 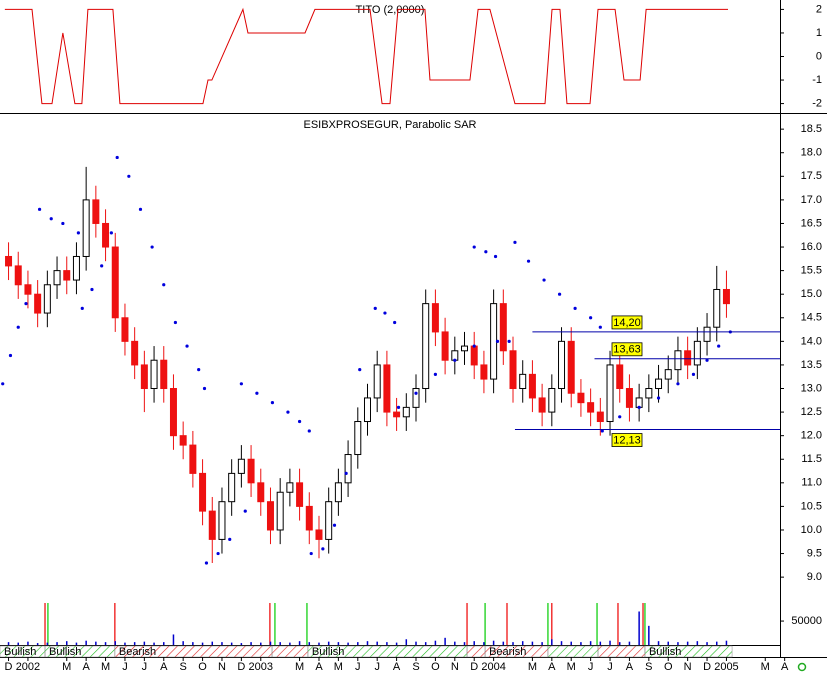 What do you see at coordinates (627, 350) in the screenshot?
I see `level-label: 13,63` at bounding box center [627, 350].